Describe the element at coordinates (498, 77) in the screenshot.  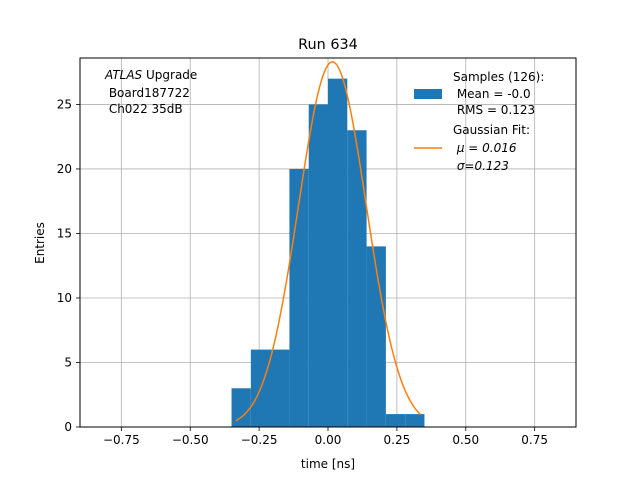
I see `legend-histogram-line-1: Samples (126):` at that location.